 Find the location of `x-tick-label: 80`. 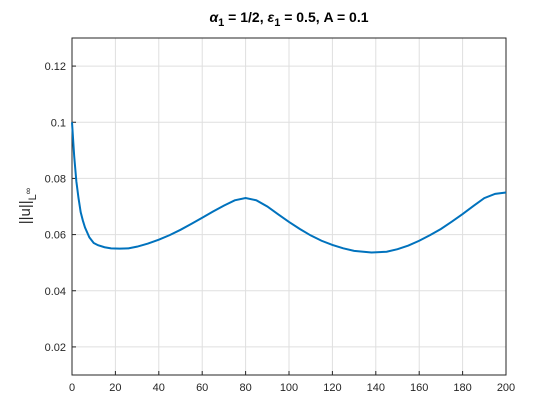

x-tick-label: 80 is located at coordinates (245, 388).